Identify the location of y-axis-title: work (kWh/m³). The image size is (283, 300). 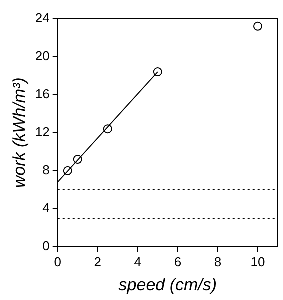
(19, 133).